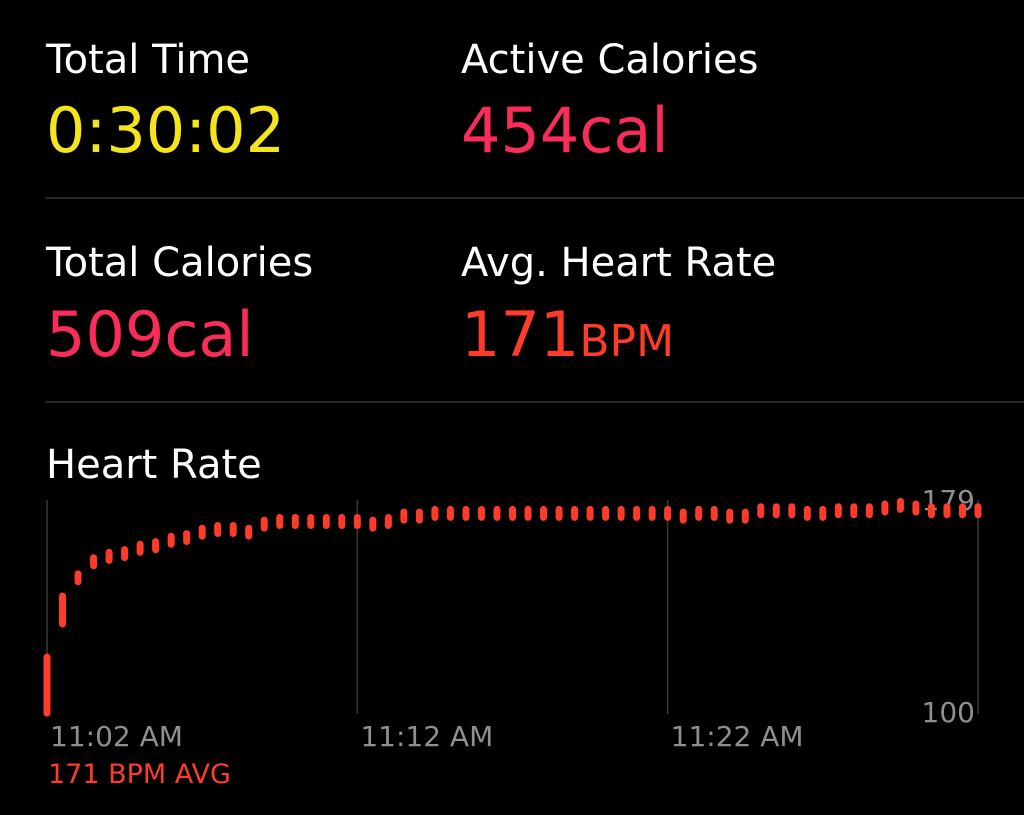 The height and width of the screenshot is (815, 1024). What do you see at coordinates (626, 341) in the screenshot?
I see `unit: BPM` at bounding box center [626, 341].